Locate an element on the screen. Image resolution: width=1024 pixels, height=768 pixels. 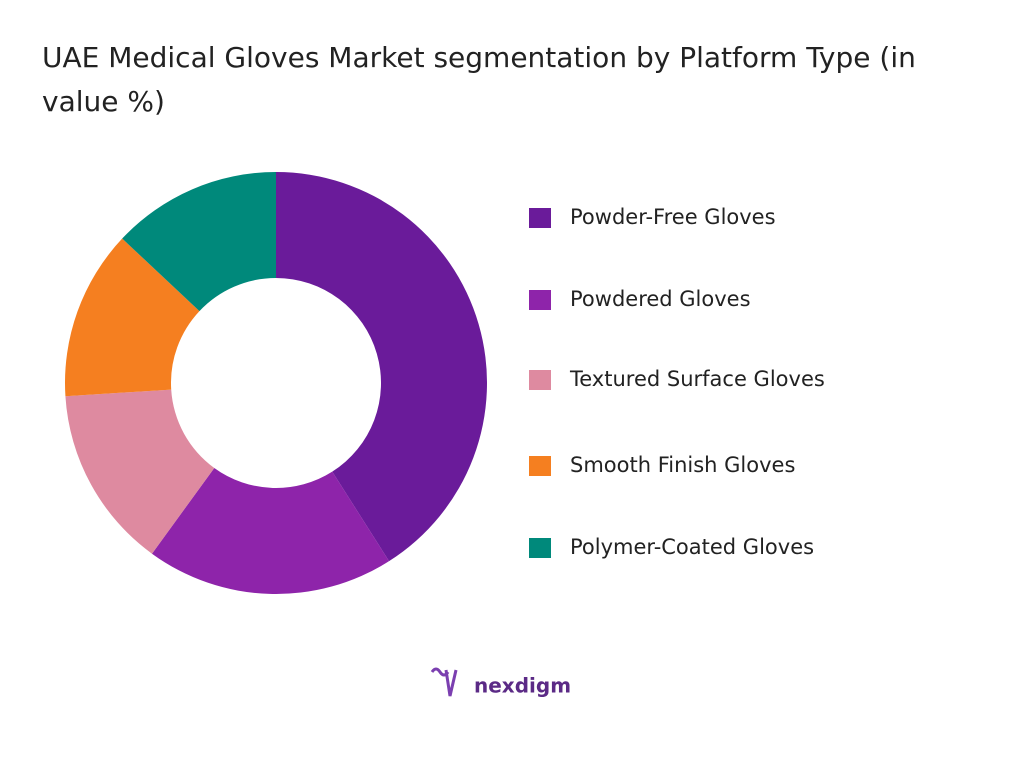
legend-label: Polymer-Coated Gloves is located at coordinates (692, 547).